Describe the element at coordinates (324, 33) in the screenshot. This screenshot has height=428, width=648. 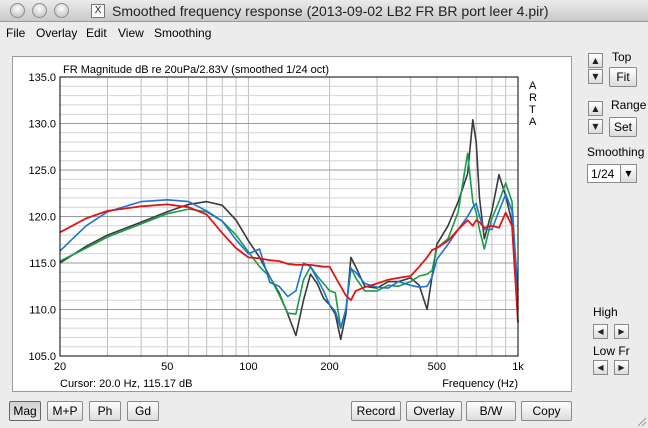
I see `menu-bar: File Overlay Edit View Smoothing` at that location.